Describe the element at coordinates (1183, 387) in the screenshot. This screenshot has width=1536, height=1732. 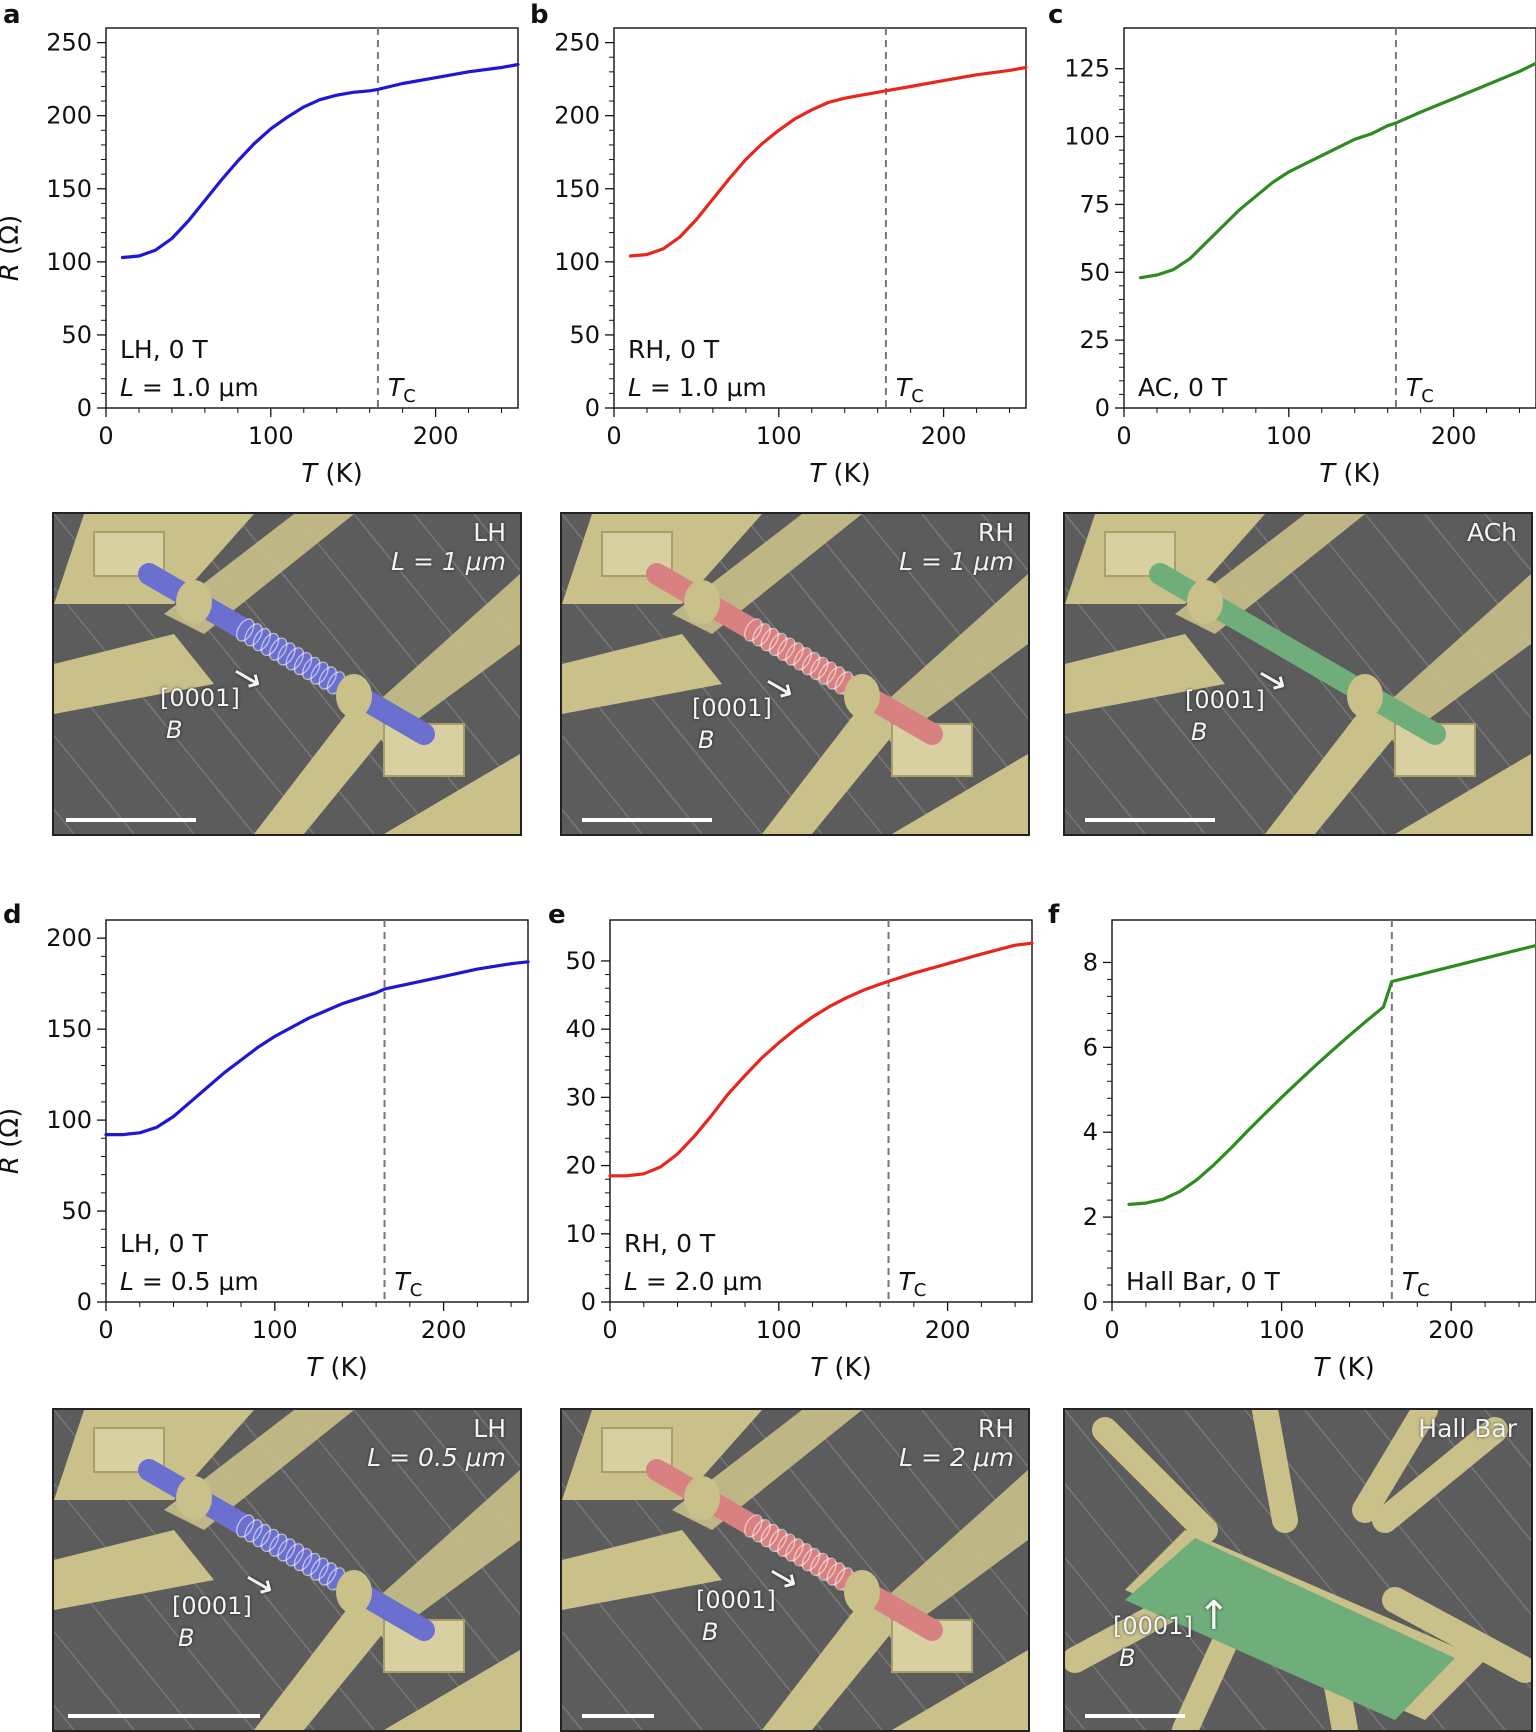
I see `annotation-text: AC, 0 T` at that location.